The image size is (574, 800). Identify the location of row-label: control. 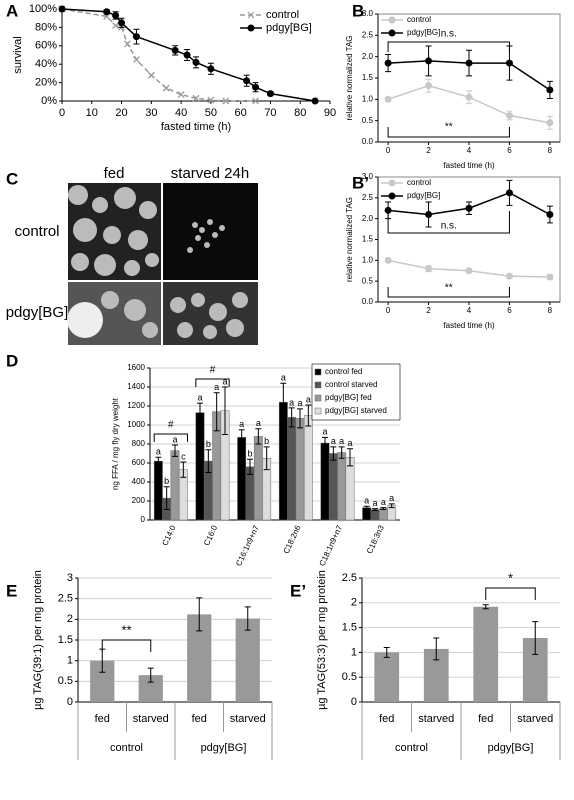
(36, 231).